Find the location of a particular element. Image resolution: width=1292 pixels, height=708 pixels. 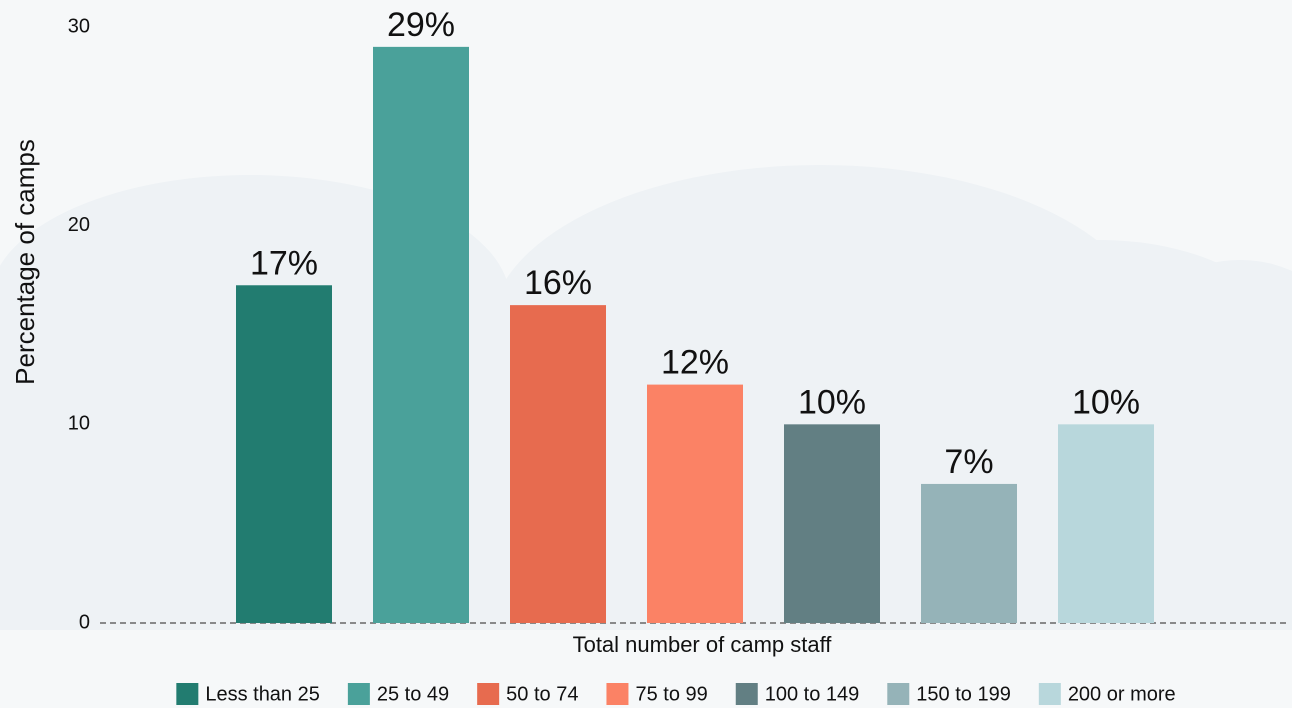

legend-label: Less than 25 is located at coordinates (262, 694).